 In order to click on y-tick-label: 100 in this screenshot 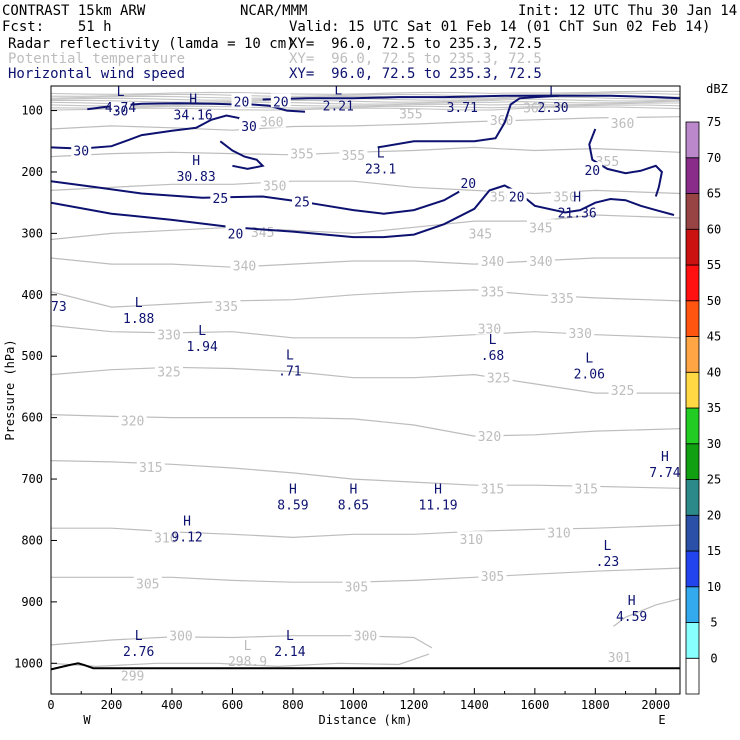, I will do `click(32, 111)`.